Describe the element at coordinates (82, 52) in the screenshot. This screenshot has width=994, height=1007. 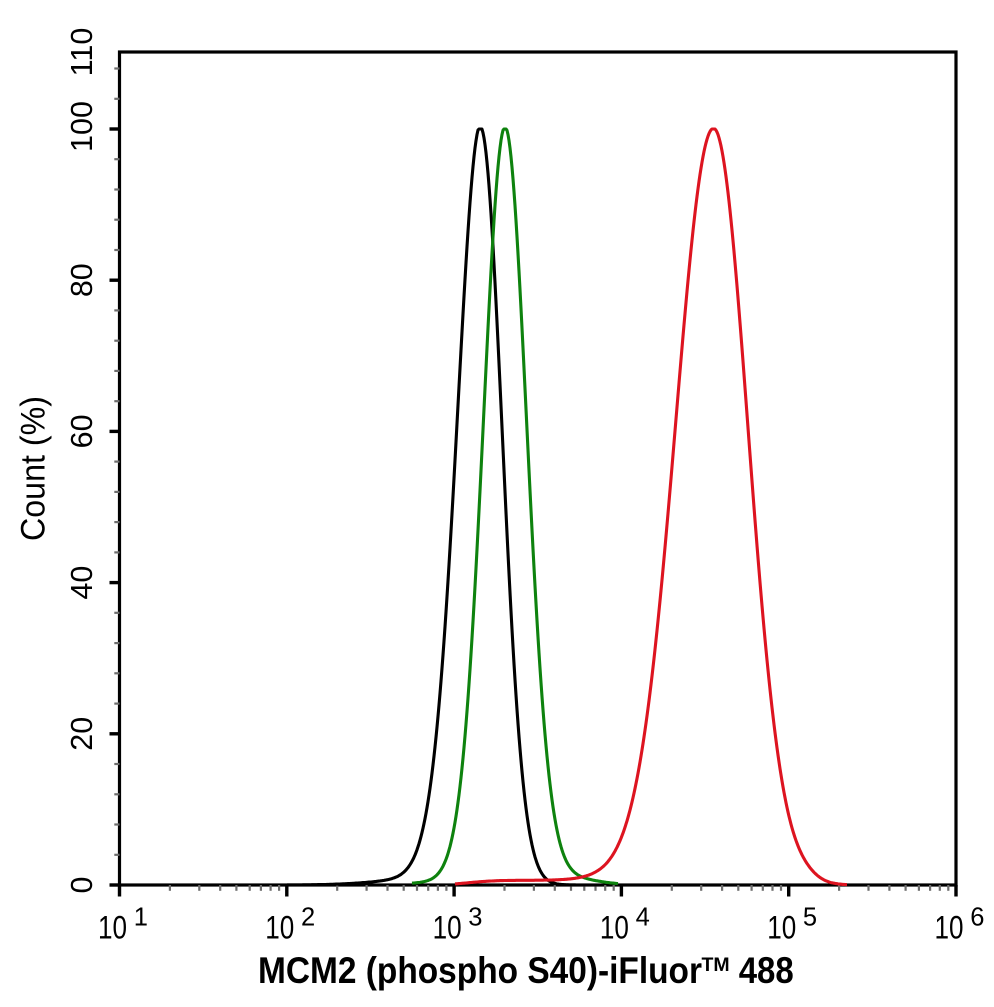
I see `svg-text: 110` at that location.